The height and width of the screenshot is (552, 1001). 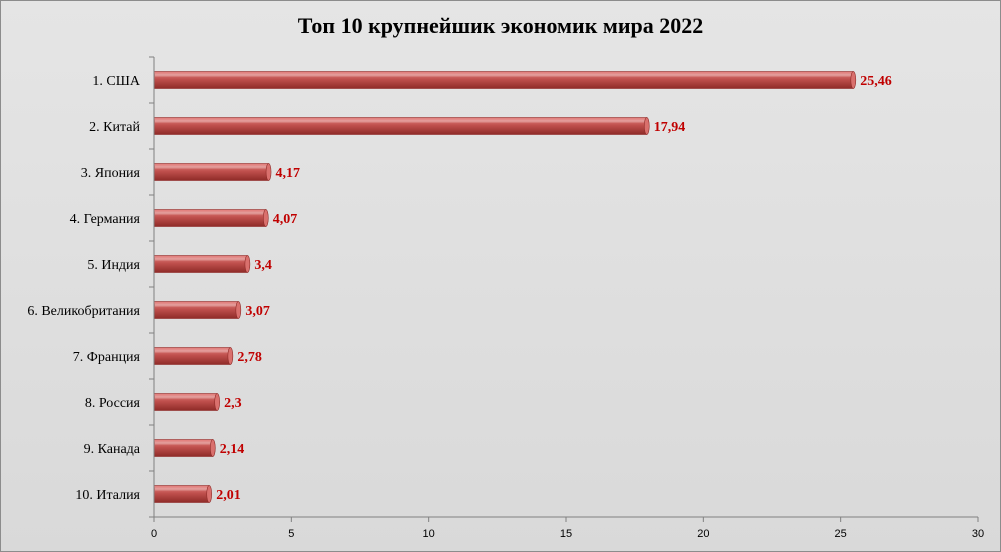 What do you see at coordinates (105, 219) in the screenshot?
I see `category-label: 4. Германия` at bounding box center [105, 219].